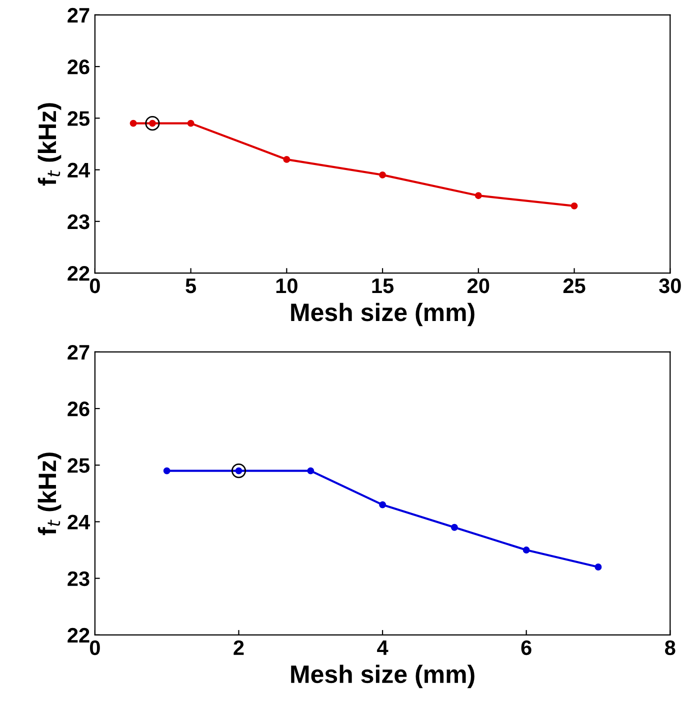 This screenshot has width=693, height=711. What do you see at coordinates (479, 286) in the screenshot?
I see `x-tick-label: 20` at bounding box center [479, 286].